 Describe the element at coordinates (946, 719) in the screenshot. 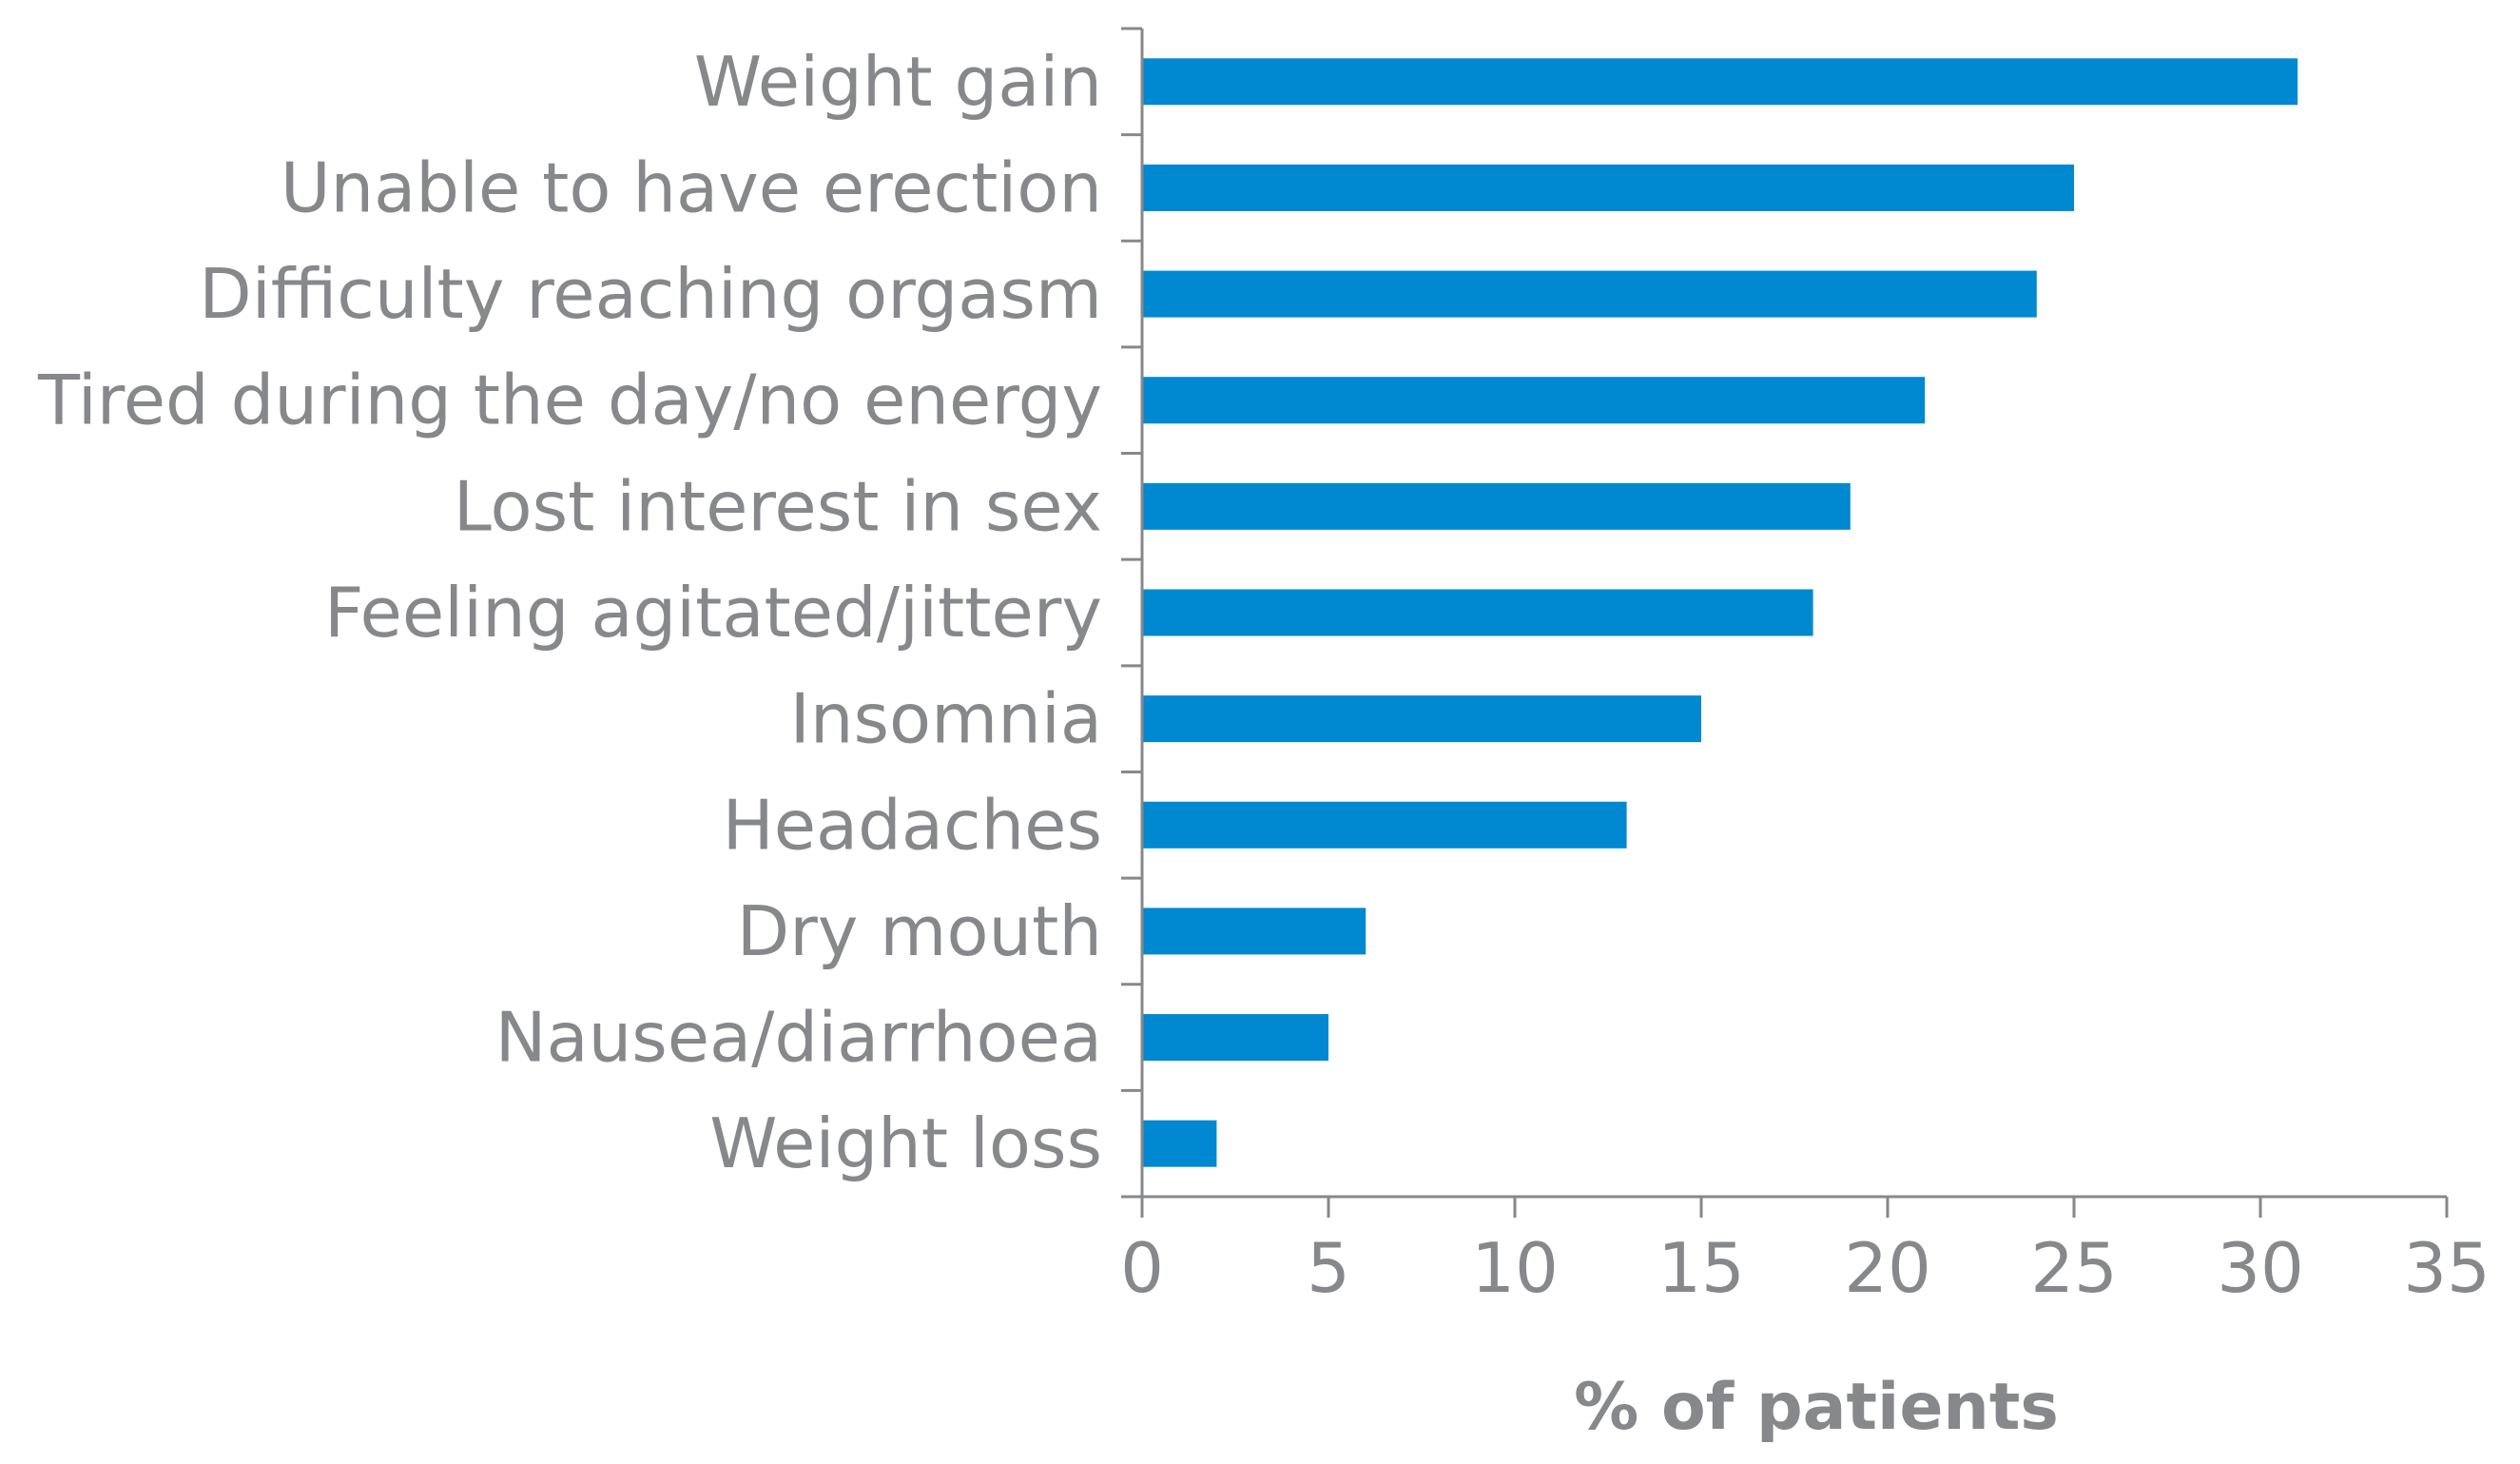

I see `category-label: Insomnia` at that location.